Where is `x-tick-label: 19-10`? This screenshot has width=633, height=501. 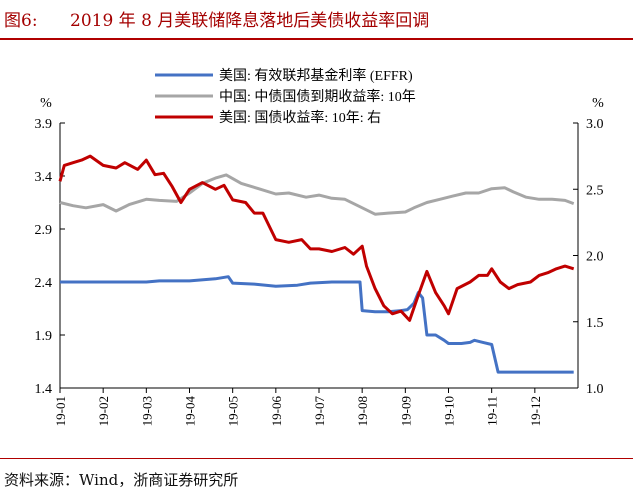
x-tick-label: 19-10 is located at coordinates (449, 411).